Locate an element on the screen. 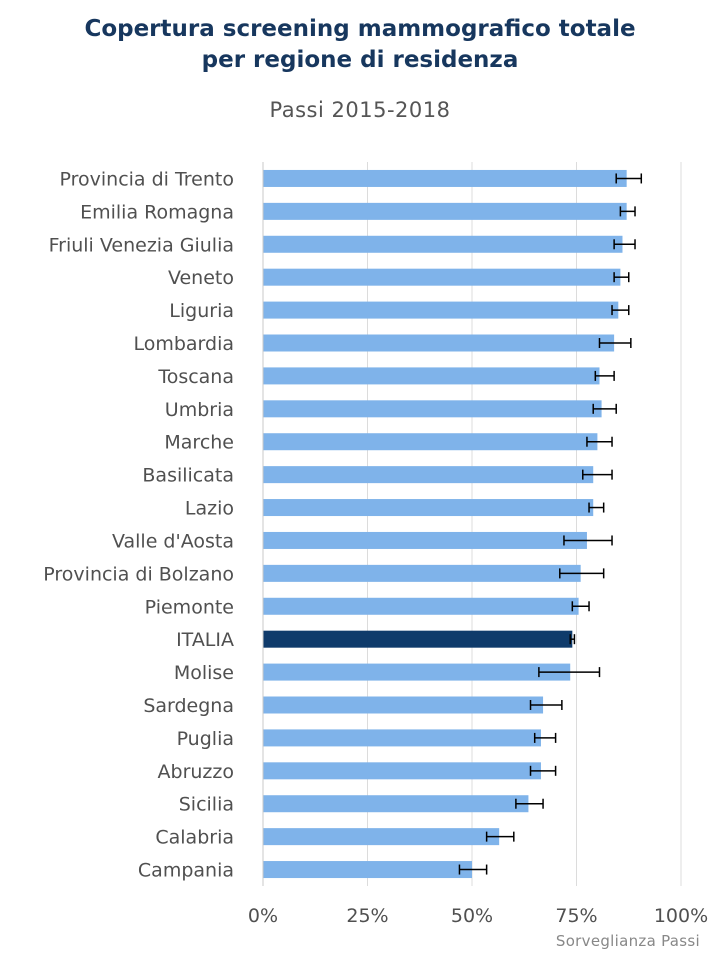  category-label: Basilicata is located at coordinates (188, 476).